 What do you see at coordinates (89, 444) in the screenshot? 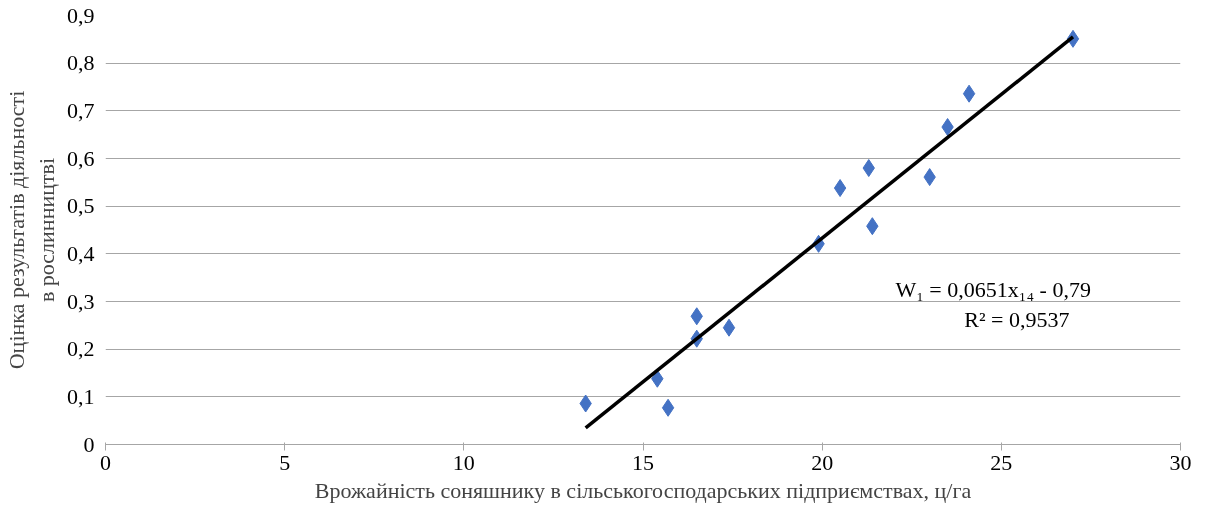
I see `y-tick-label: 0` at bounding box center [89, 444].